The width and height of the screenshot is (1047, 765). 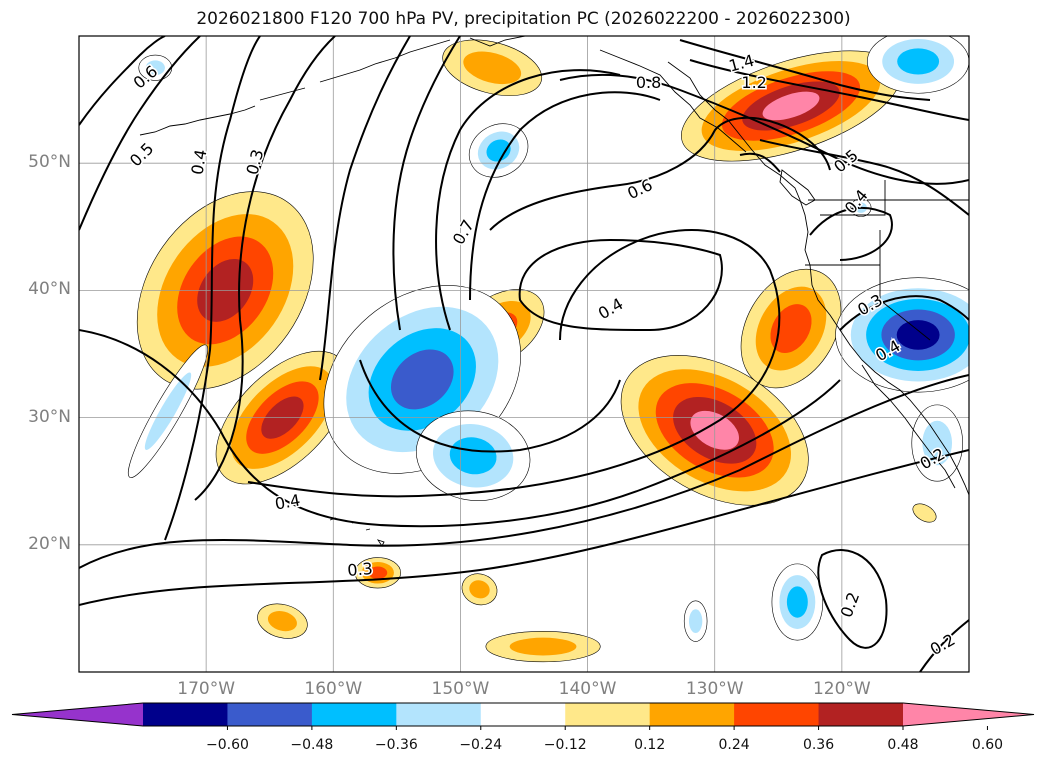 What do you see at coordinates (841, 689) in the screenshot?
I see `lon-tick-label: 120°W` at bounding box center [841, 689].